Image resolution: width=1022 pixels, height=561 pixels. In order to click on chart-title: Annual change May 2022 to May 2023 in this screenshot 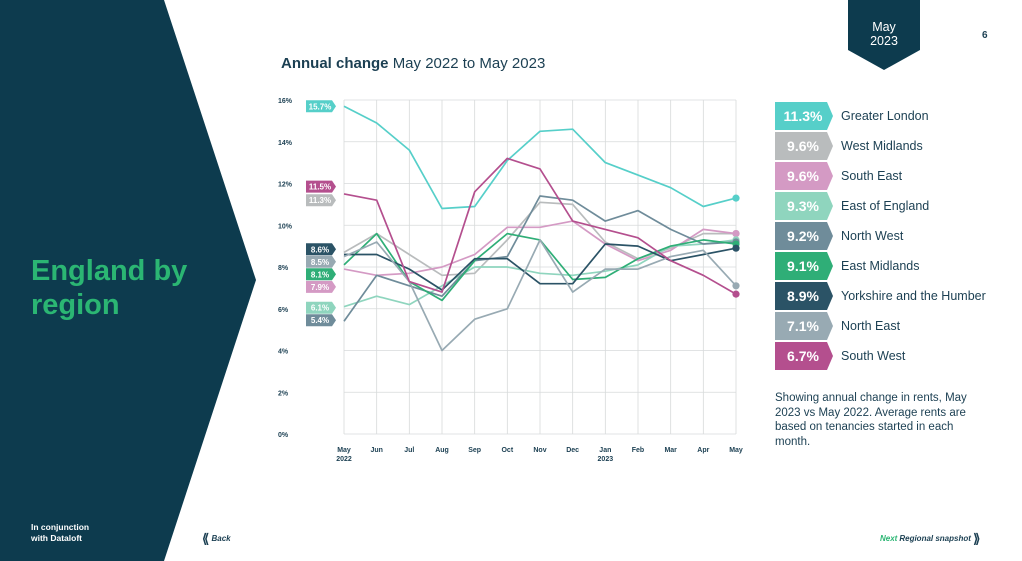, I will do `click(413, 63)`.